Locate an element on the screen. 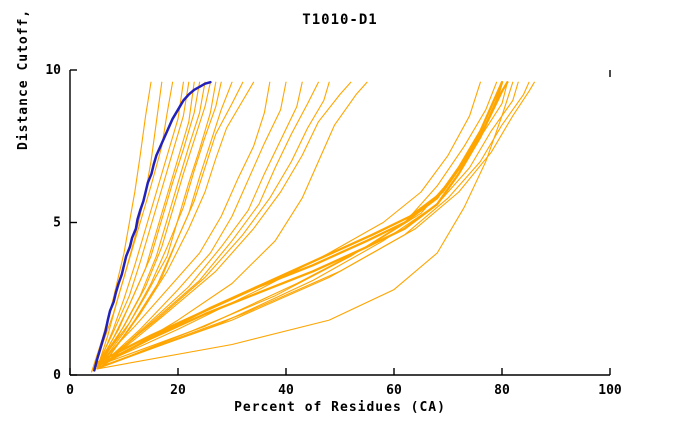 The height and width of the screenshot is (440, 680). y-tick-label: 10 is located at coordinates (53, 70).